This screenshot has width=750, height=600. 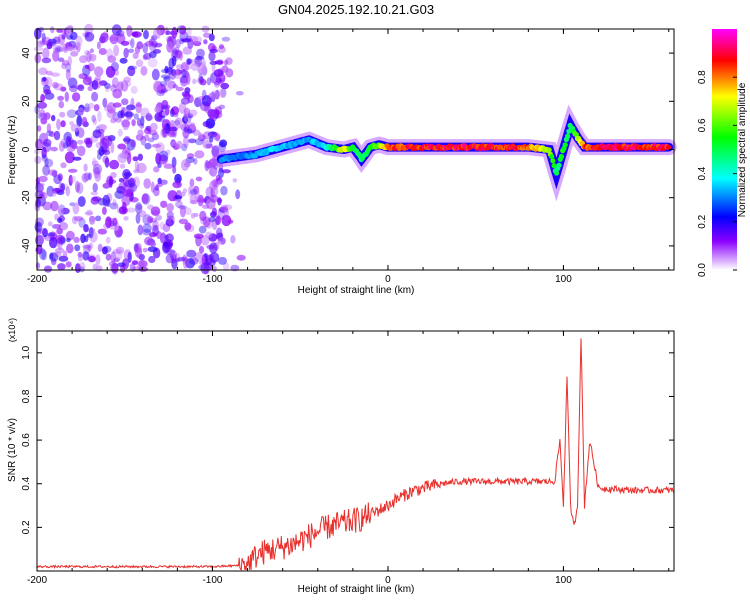 What do you see at coordinates (388, 279) in the screenshot?
I see `x-tick-label: 0` at bounding box center [388, 279].